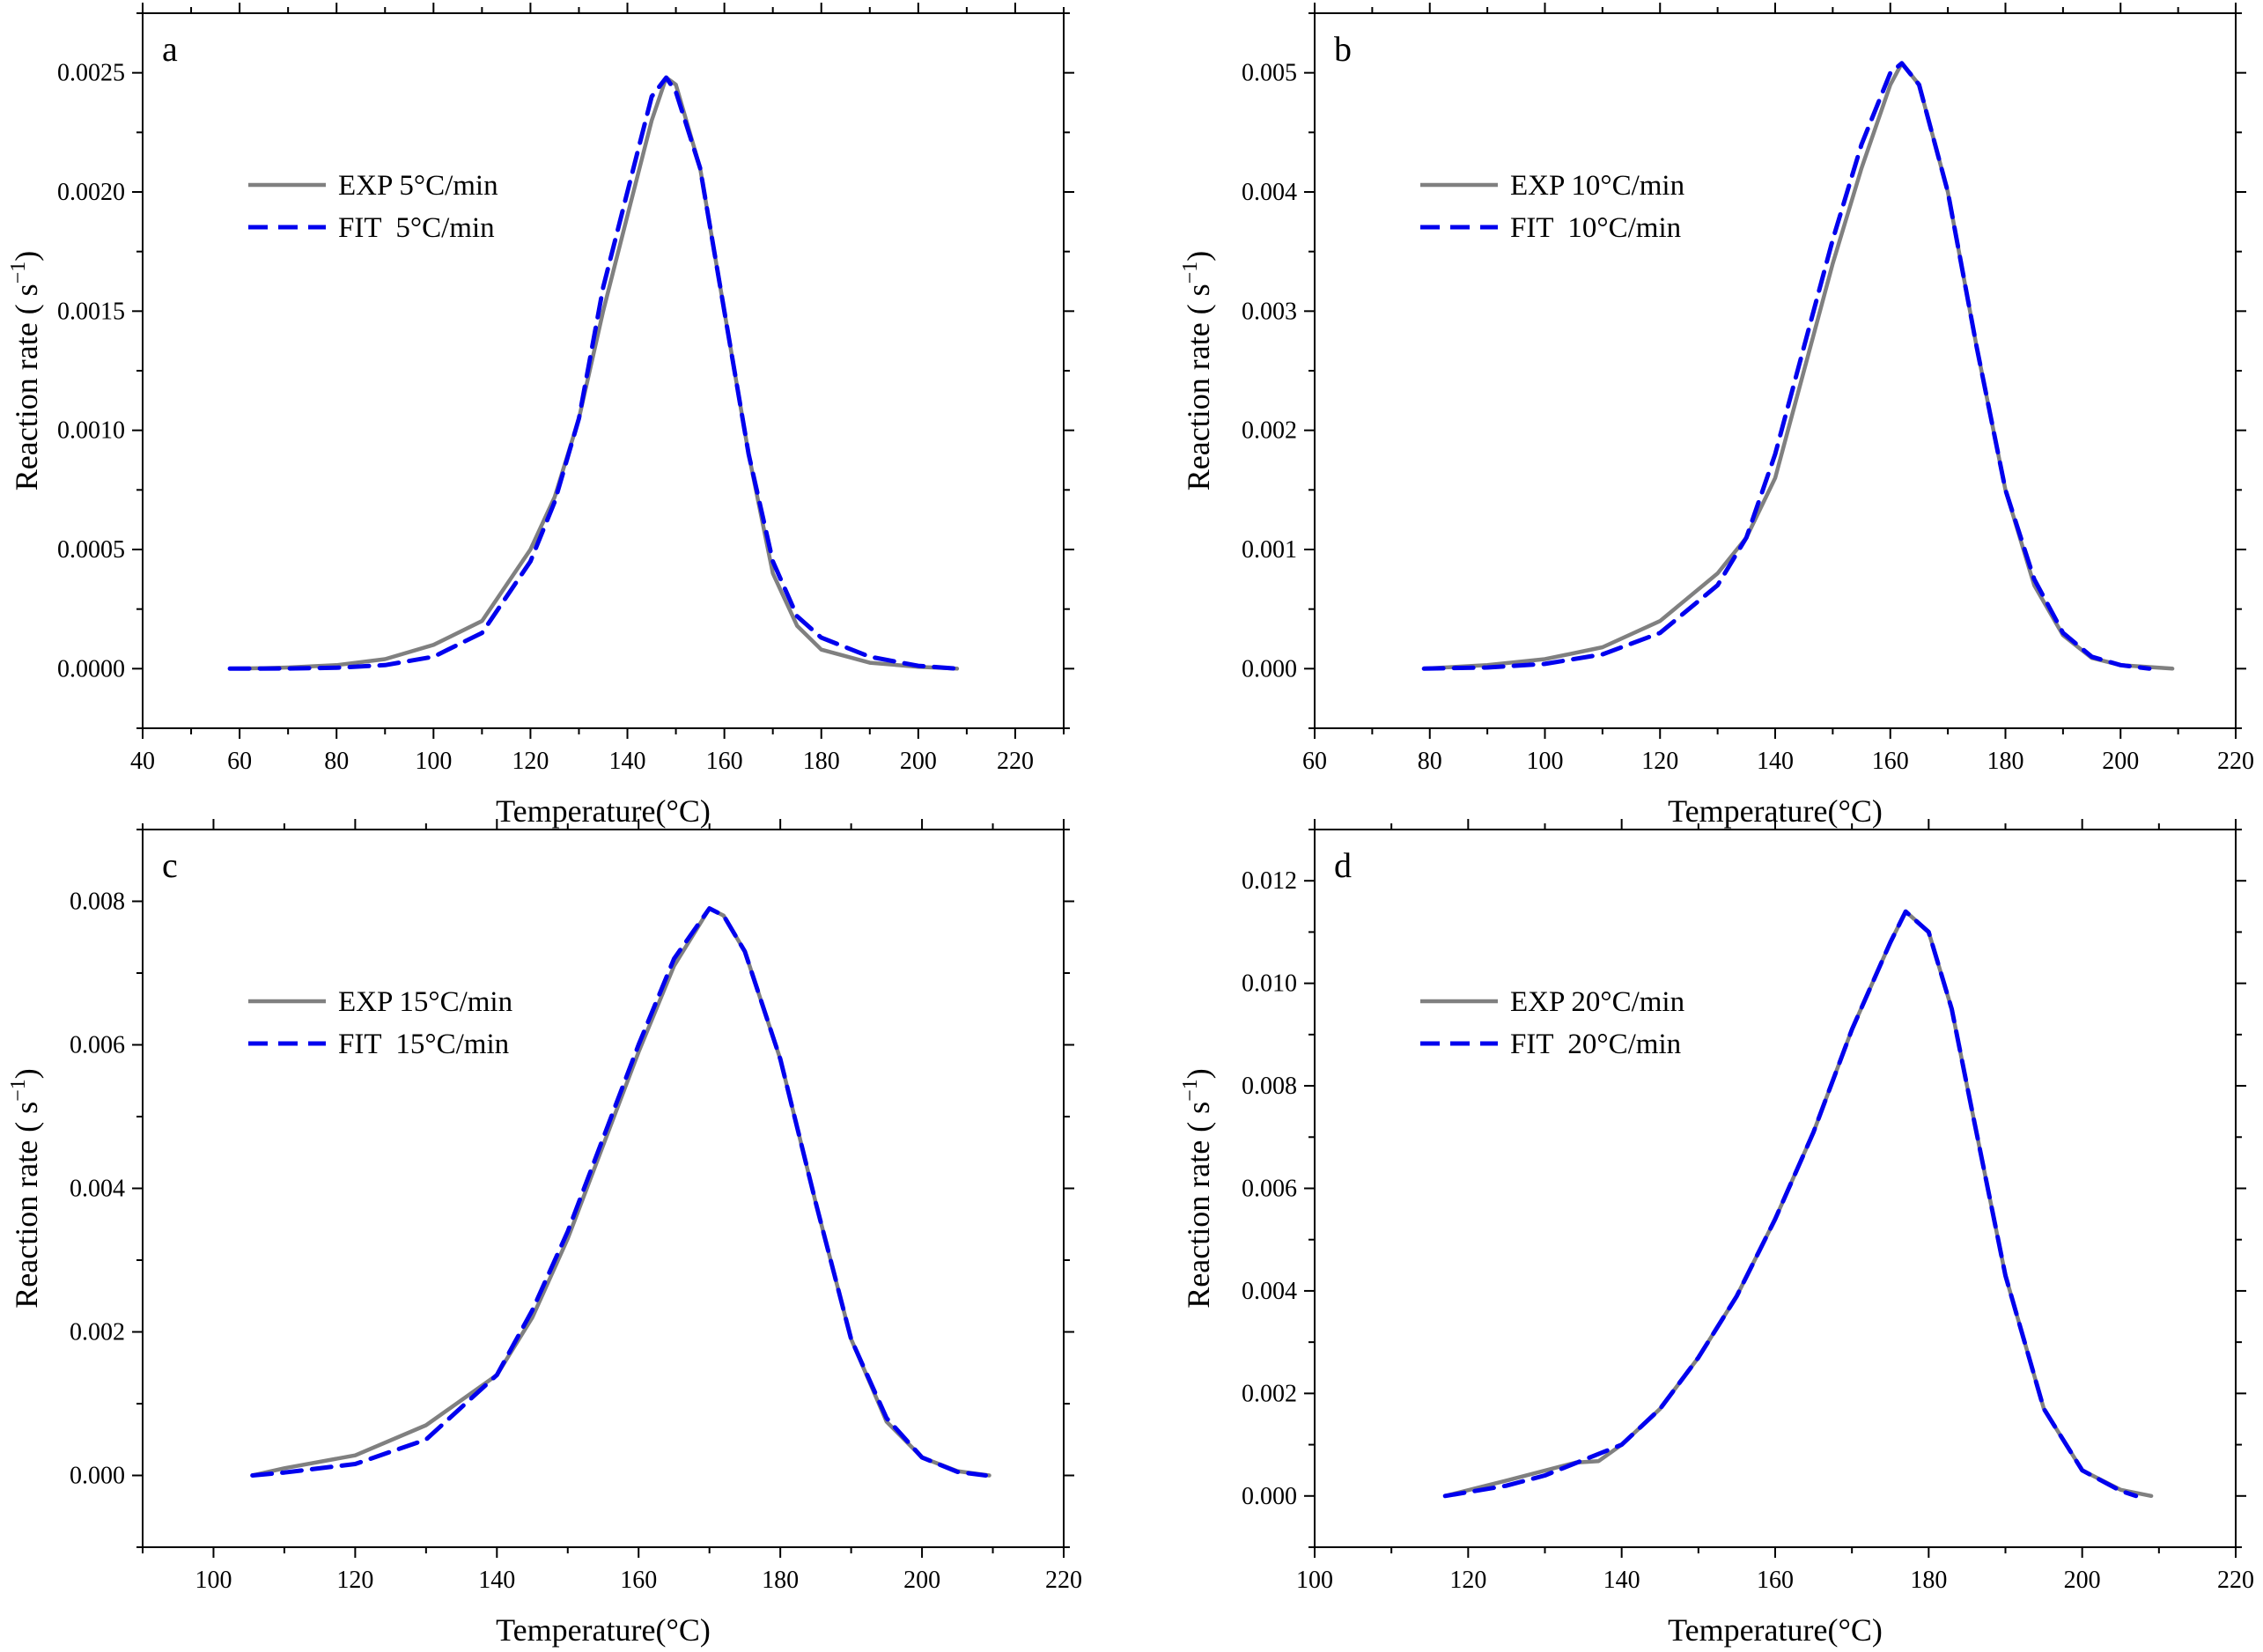  I want to click on y-tick-label: 0.0020, so click(91, 193).